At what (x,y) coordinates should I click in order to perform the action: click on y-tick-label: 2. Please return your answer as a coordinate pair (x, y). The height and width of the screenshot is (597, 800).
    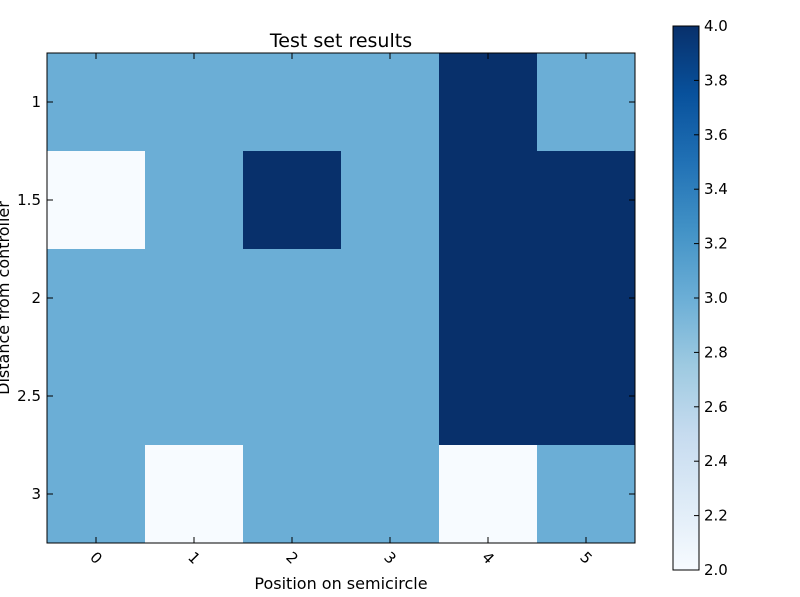
    Looking at the image, I should click on (36, 298).